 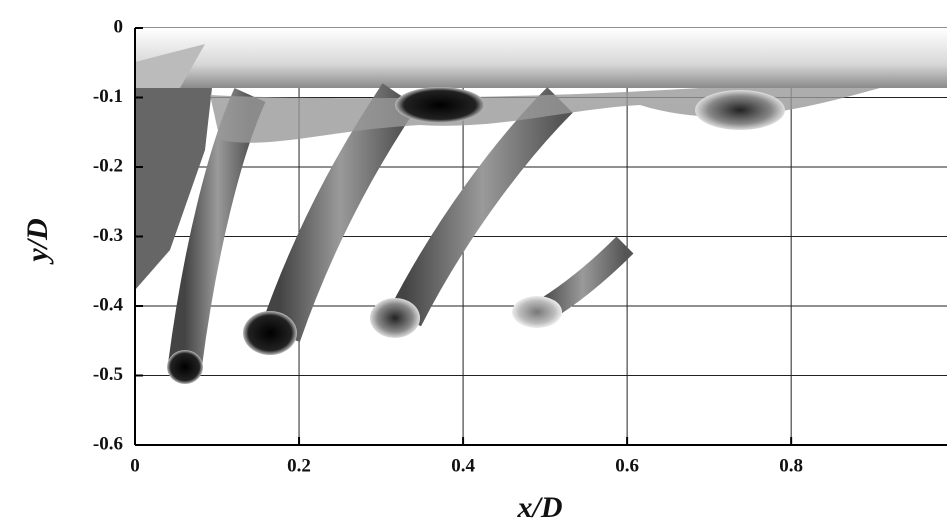 I want to click on x-axis-label: x/D, so click(x=540, y=507).